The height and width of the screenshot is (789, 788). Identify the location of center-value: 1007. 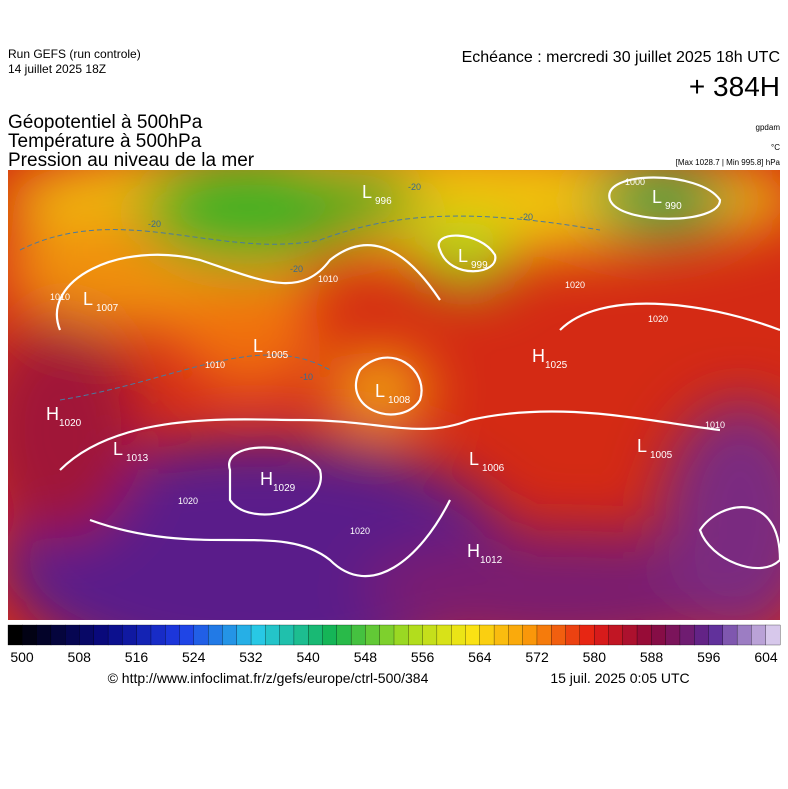
(107, 308).